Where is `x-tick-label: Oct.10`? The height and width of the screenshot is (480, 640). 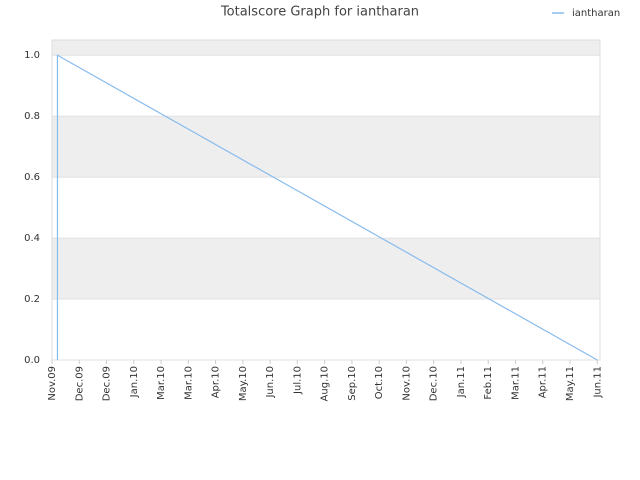 x-tick-label: Oct.10 is located at coordinates (379, 382).